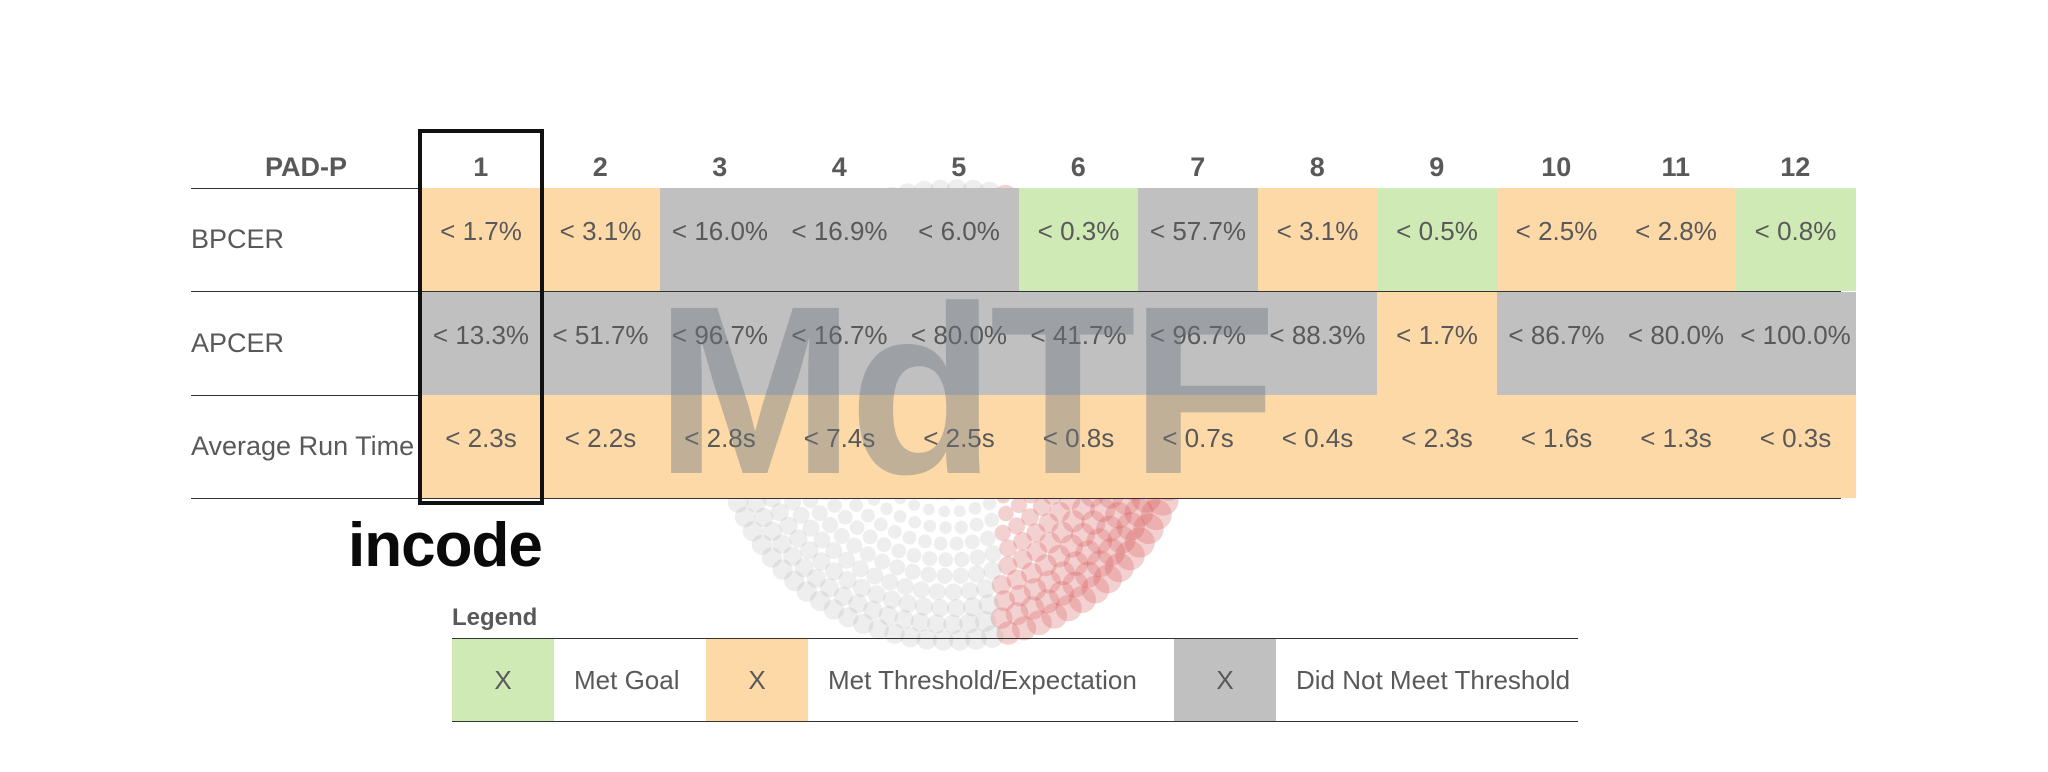  Describe the element at coordinates (1078, 239) in the screenshot. I see `table-cell: < 0.3%` at that location.